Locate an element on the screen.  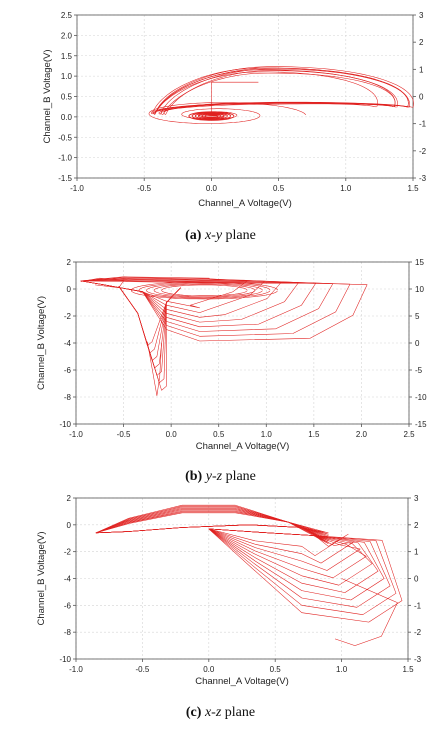
caption-xy: (a) x-y plane is located at coordinates (220, 236).